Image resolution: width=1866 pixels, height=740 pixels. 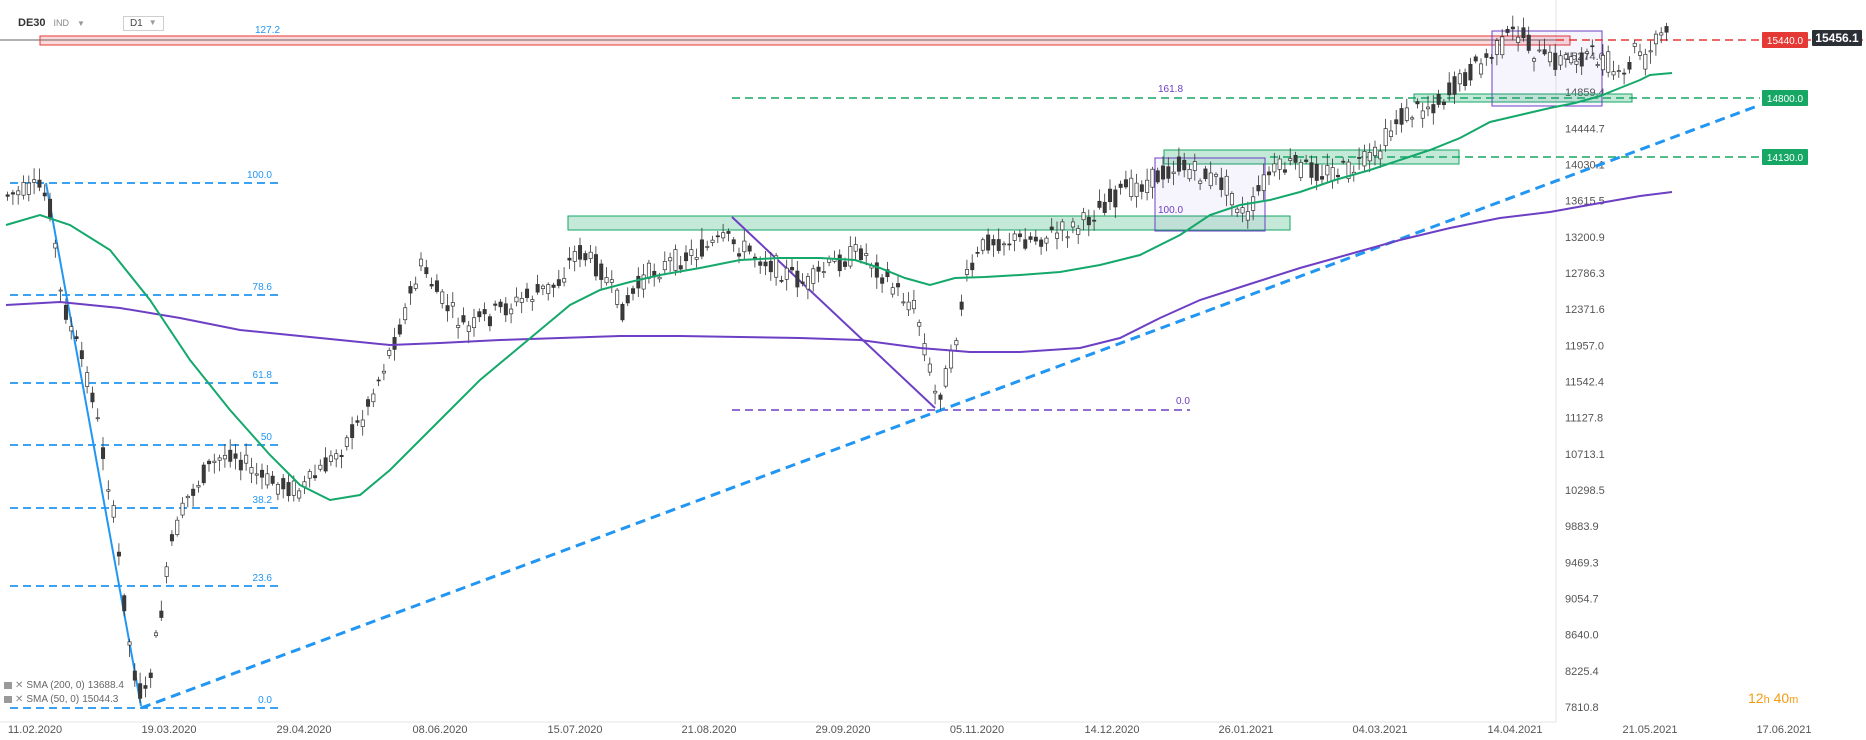 I want to click on x-tick-label: 04.03.2021, so click(x=1379, y=730).